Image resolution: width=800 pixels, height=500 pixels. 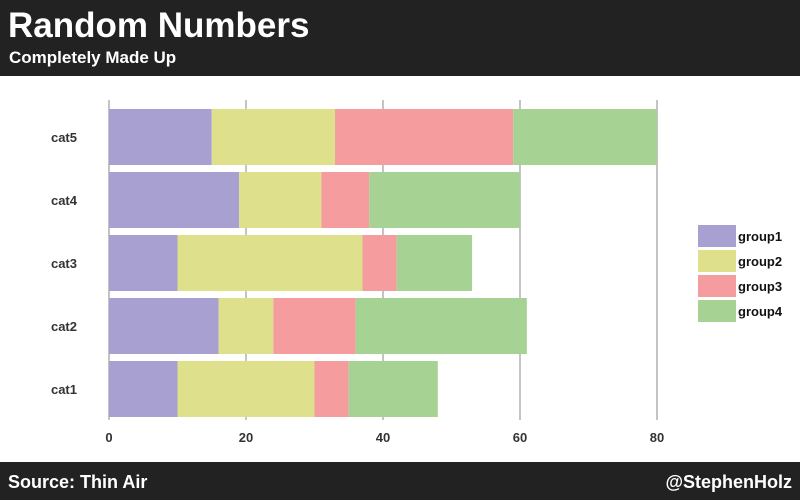 I want to click on y-category-label: cat4, so click(x=64, y=200).